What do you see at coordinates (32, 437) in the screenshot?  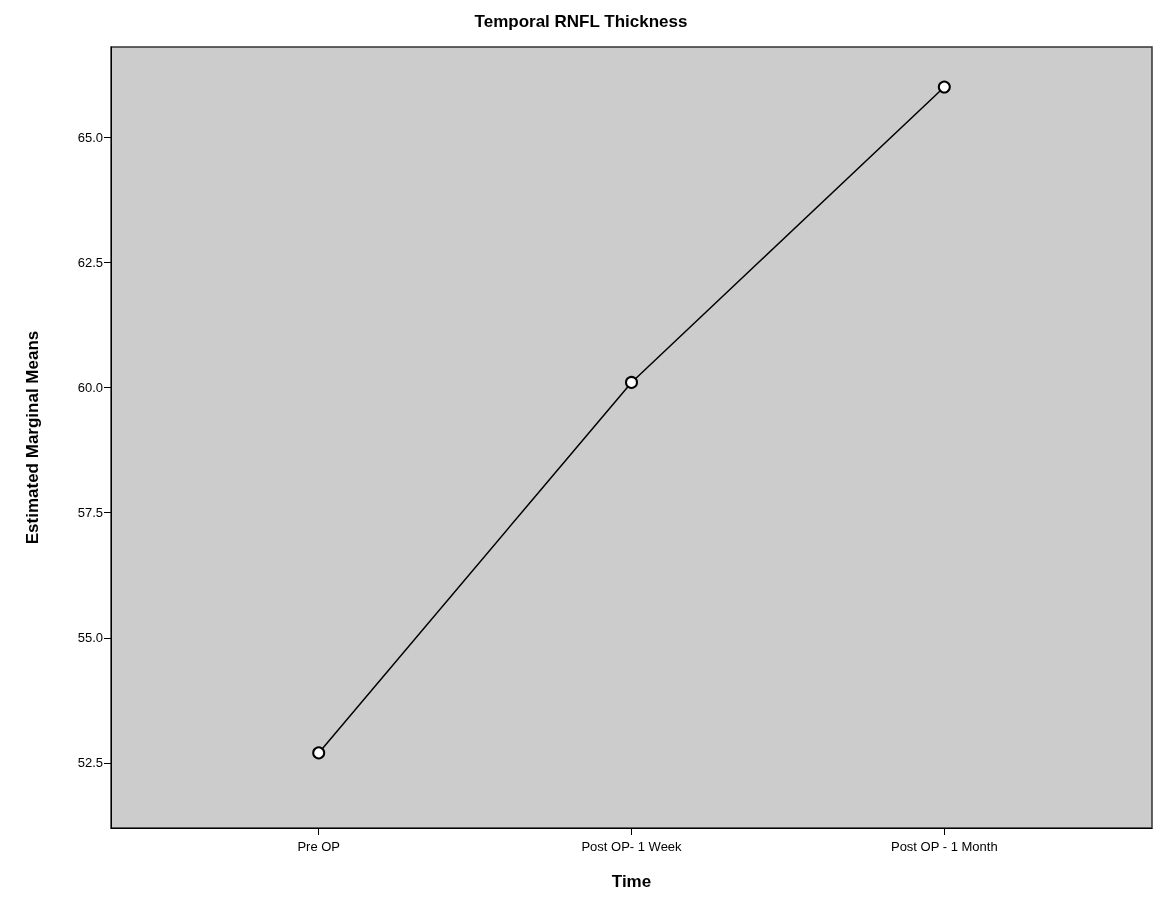 I see `y-axis-title: Estimated Marginal Means` at bounding box center [32, 437].